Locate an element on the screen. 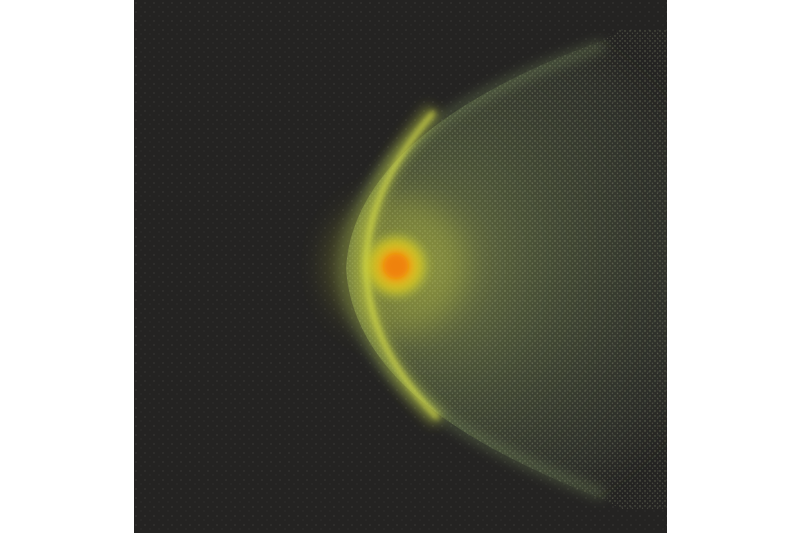 The height and width of the screenshot is (533, 800). core is located at coordinates (396, 266).